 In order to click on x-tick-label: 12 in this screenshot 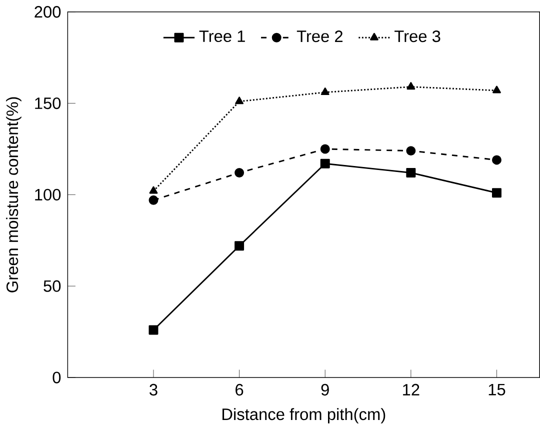, I will do `click(411, 390)`.